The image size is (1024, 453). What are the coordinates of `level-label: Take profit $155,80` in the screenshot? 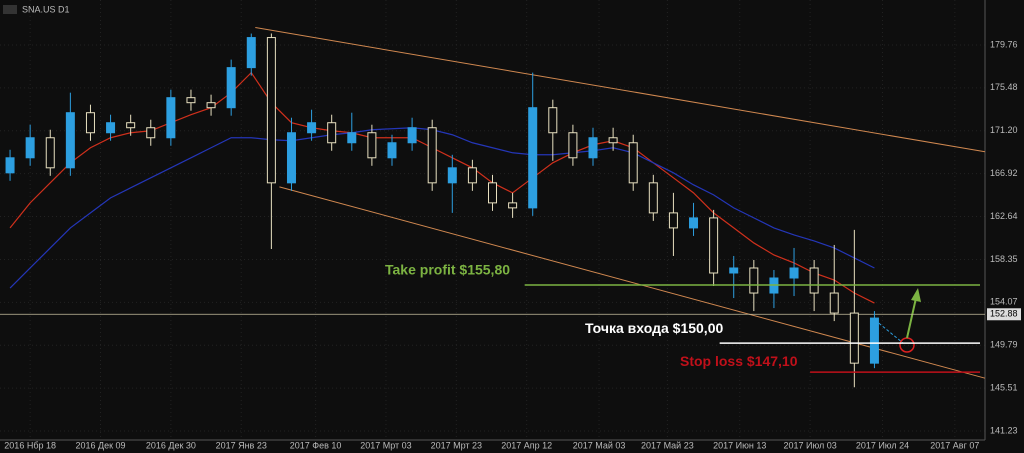 It's located at (447, 270).